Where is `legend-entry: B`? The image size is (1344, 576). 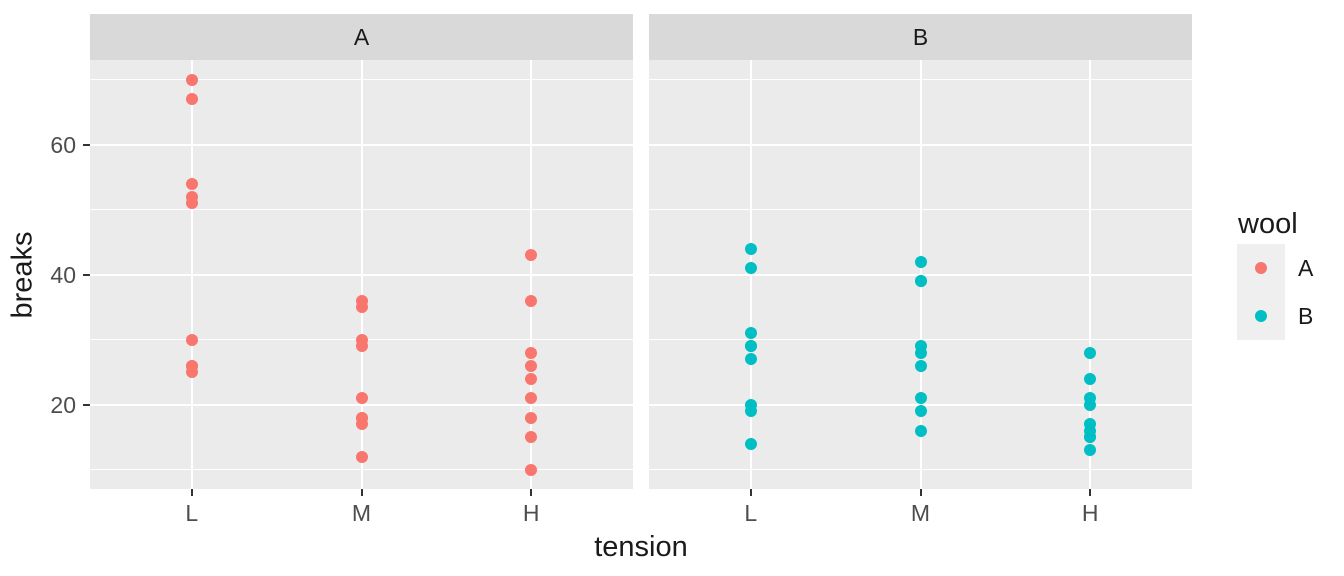
legend-entry: B is located at coordinates (1275, 316).